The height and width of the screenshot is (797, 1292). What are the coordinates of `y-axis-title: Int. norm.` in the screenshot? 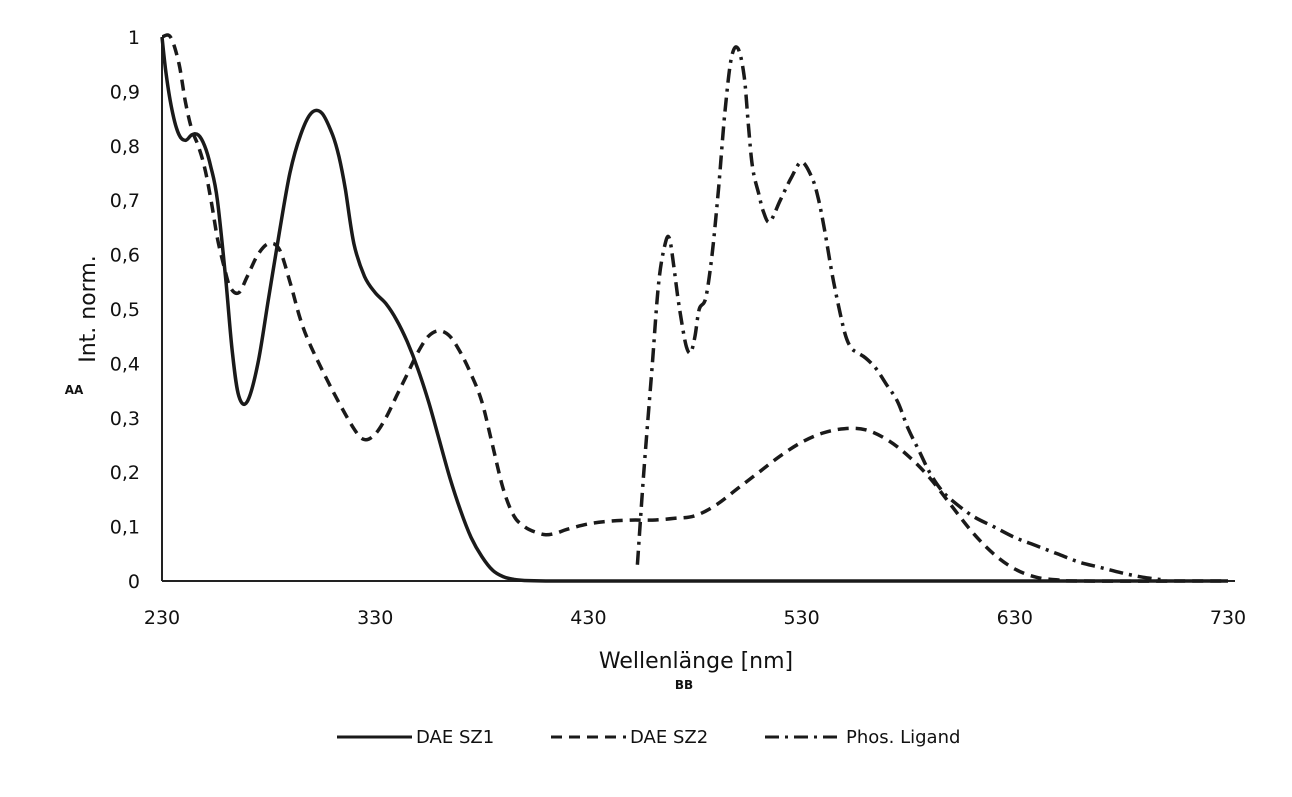 It's located at (88, 309).